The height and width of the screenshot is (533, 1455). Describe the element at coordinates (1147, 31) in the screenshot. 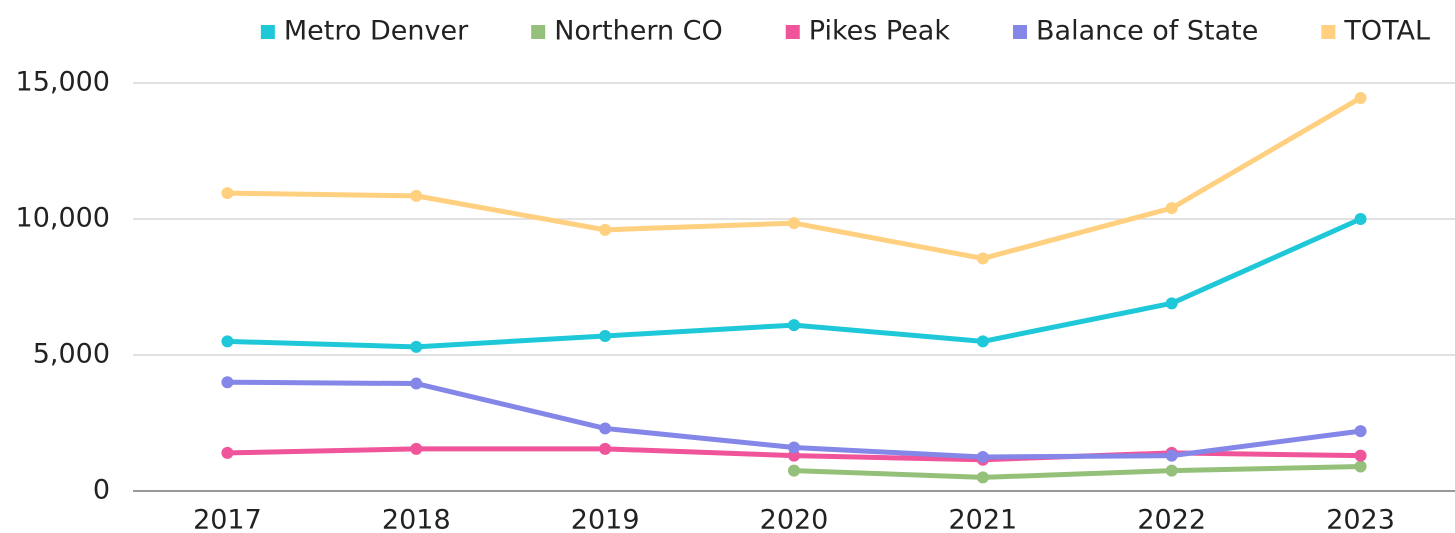

I see `legend-label: Balance of State` at that location.